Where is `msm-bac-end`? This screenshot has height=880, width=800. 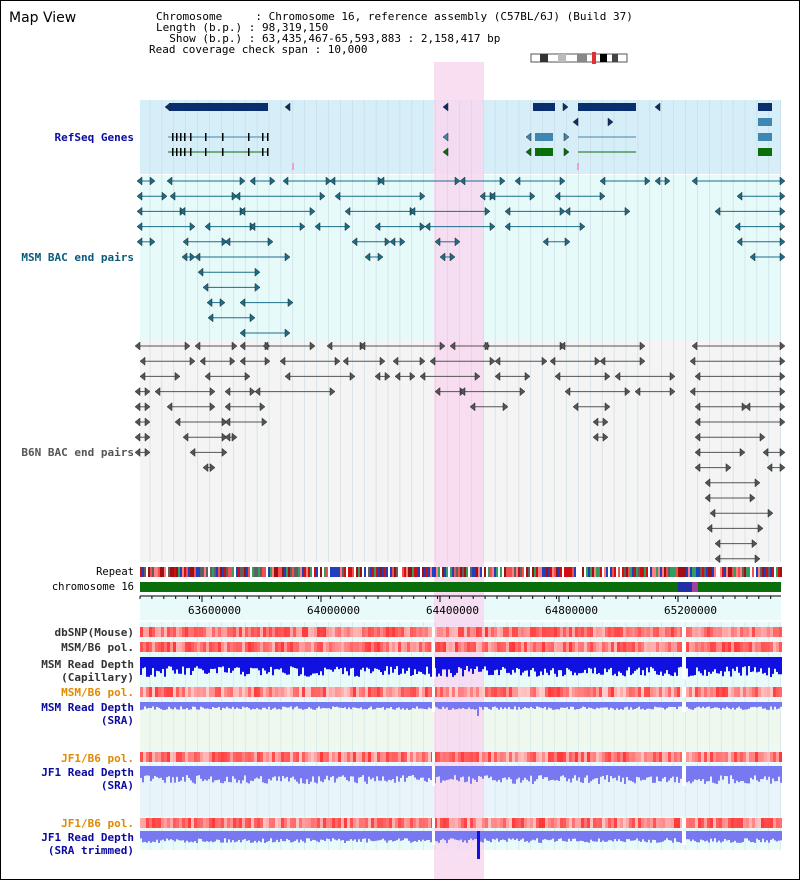 msm-bac-end is located at coordinates (532, 196).